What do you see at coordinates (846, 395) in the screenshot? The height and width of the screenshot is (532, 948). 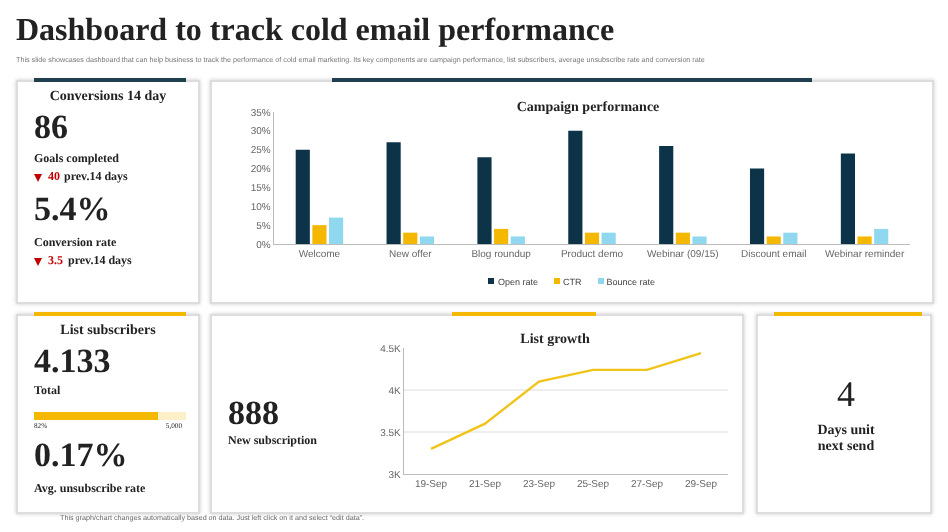 I see `text: 4` at bounding box center [846, 395].